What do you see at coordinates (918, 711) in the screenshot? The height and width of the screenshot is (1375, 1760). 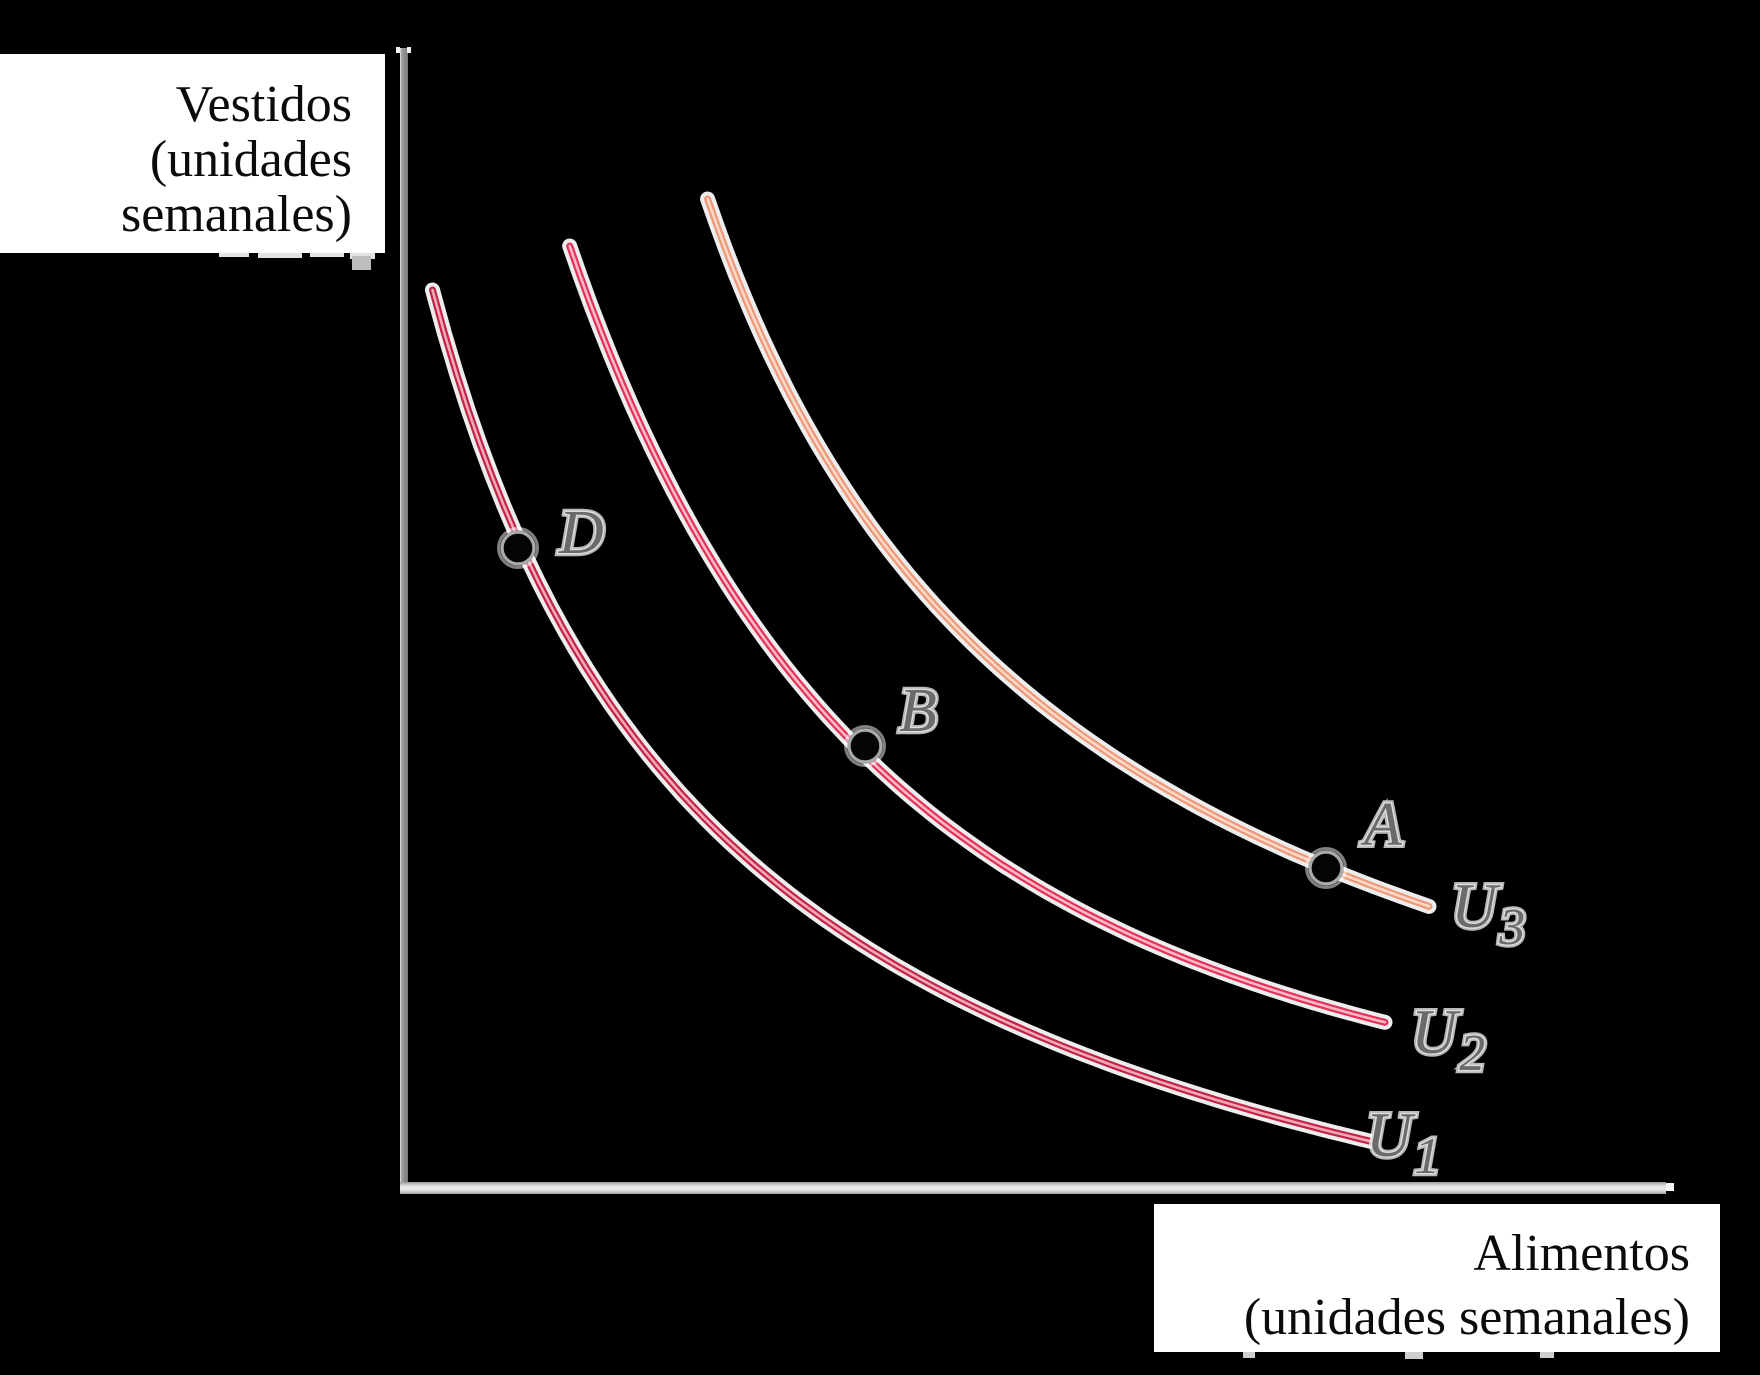 I see `svg-text: B` at bounding box center [918, 711].